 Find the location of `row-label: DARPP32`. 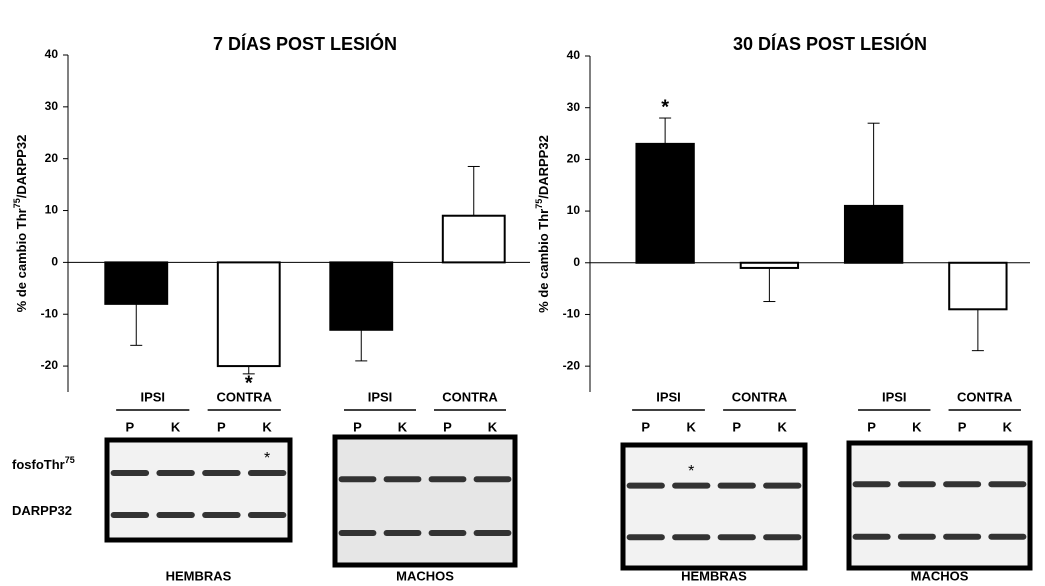

row-label: DARPP32 is located at coordinates (42, 510).